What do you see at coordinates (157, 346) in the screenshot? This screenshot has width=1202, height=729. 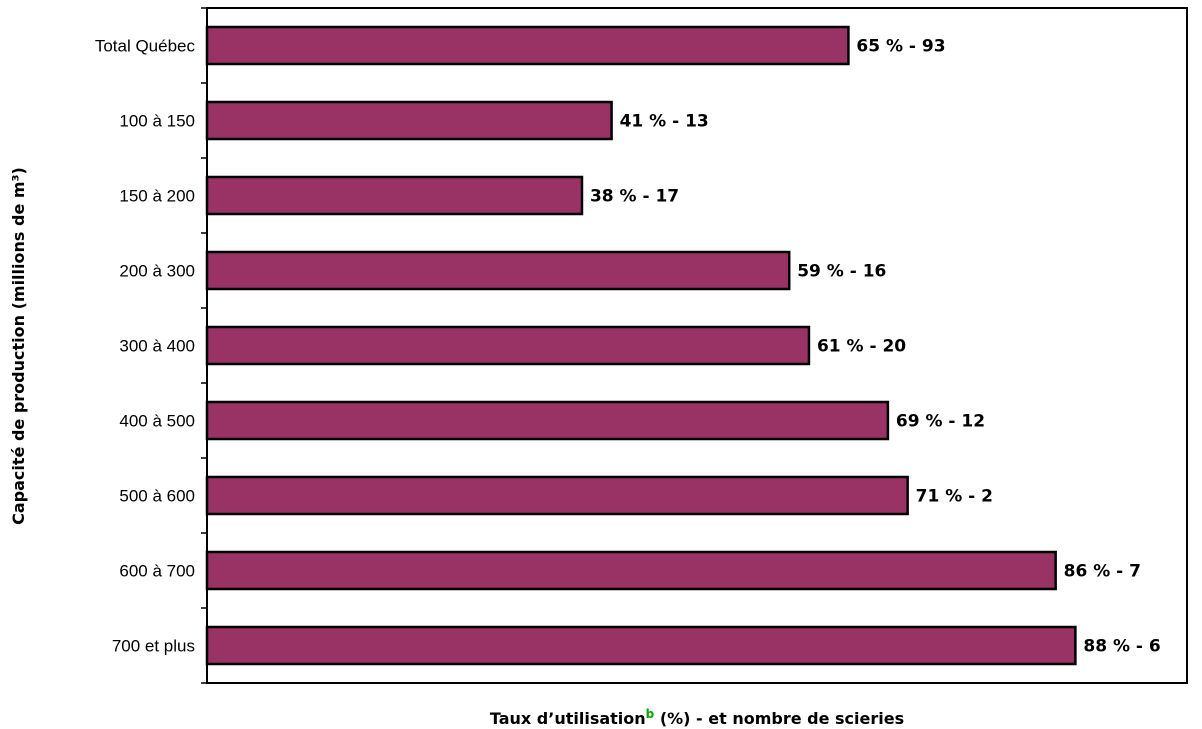 I see `category-label: 300 à 400` at bounding box center [157, 346].